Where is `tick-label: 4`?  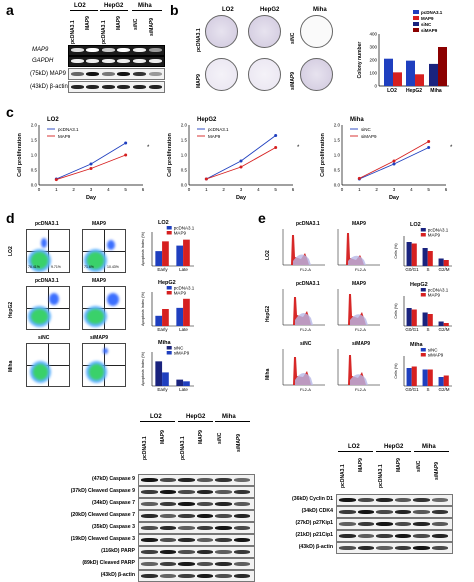 tick-label: 4 is located at coordinates (411, 189).